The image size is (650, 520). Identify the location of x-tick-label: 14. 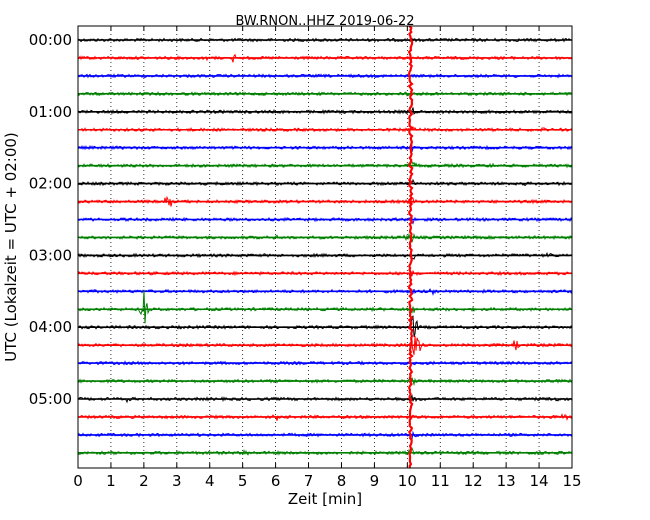
(539, 481).